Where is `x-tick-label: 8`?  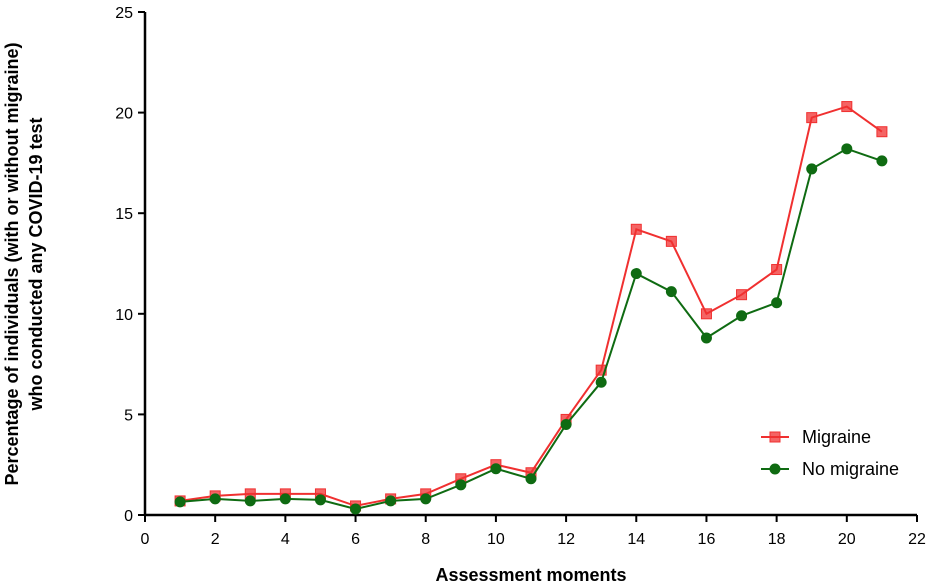
x-tick-label: 8 is located at coordinates (425, 539).